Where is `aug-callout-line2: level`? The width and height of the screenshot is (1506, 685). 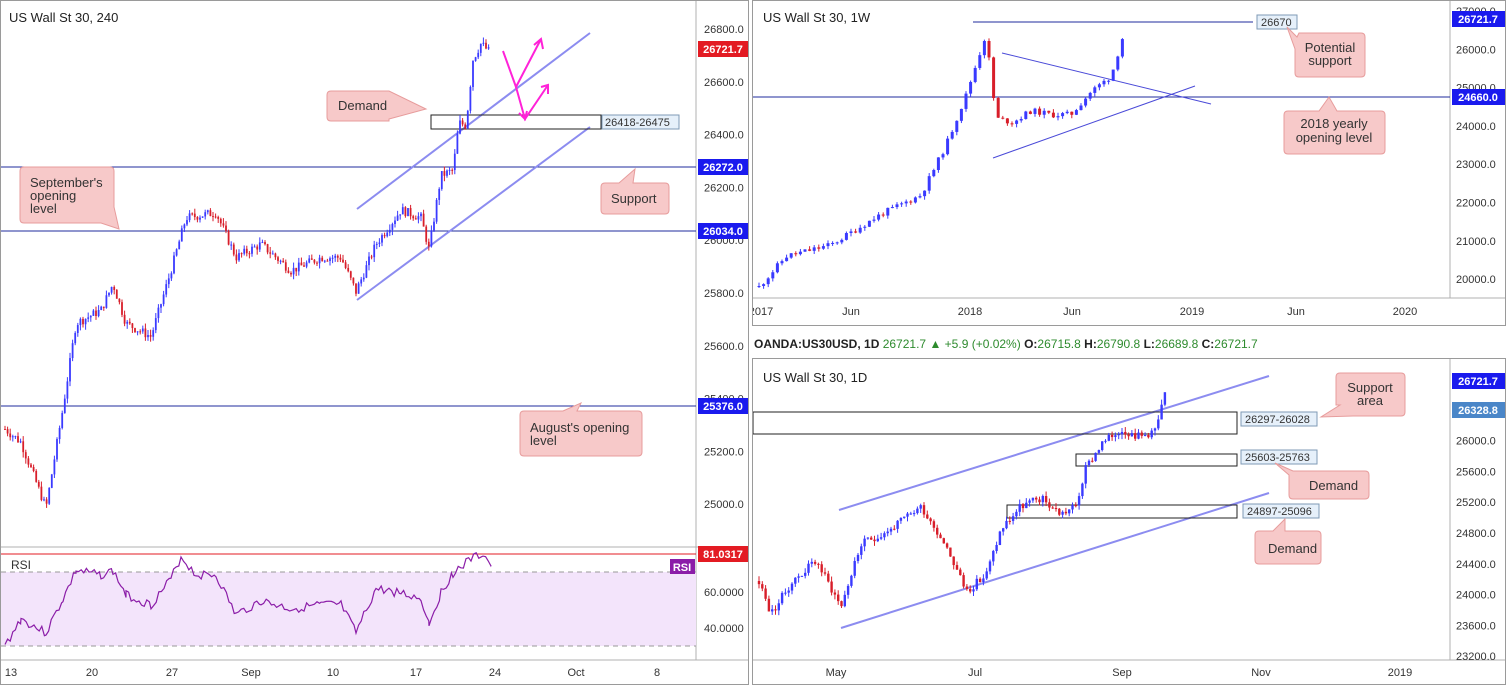 aug-callout-line2: level is located at coordinates (543, 440).